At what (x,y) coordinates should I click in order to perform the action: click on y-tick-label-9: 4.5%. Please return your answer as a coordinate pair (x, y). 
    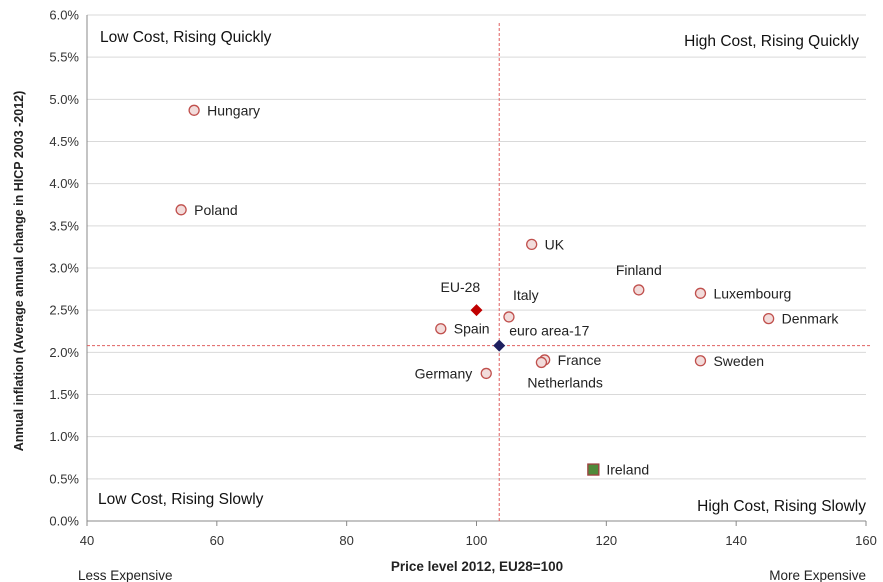
    Looking at the image, I should click on (64, 141).